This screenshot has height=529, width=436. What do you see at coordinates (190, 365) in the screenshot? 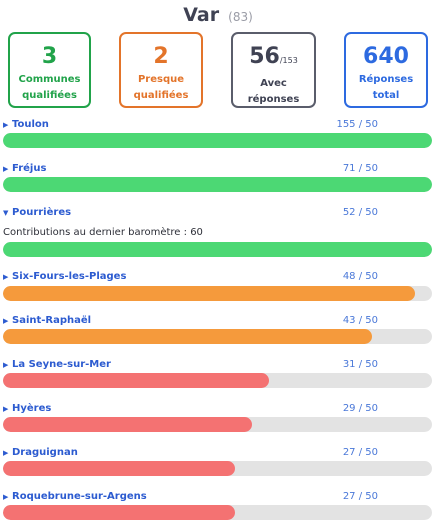
I see `commune-row-header: ▶ La Seyne-sur-Mer 31 / 50` at bounding box center [190, 365].